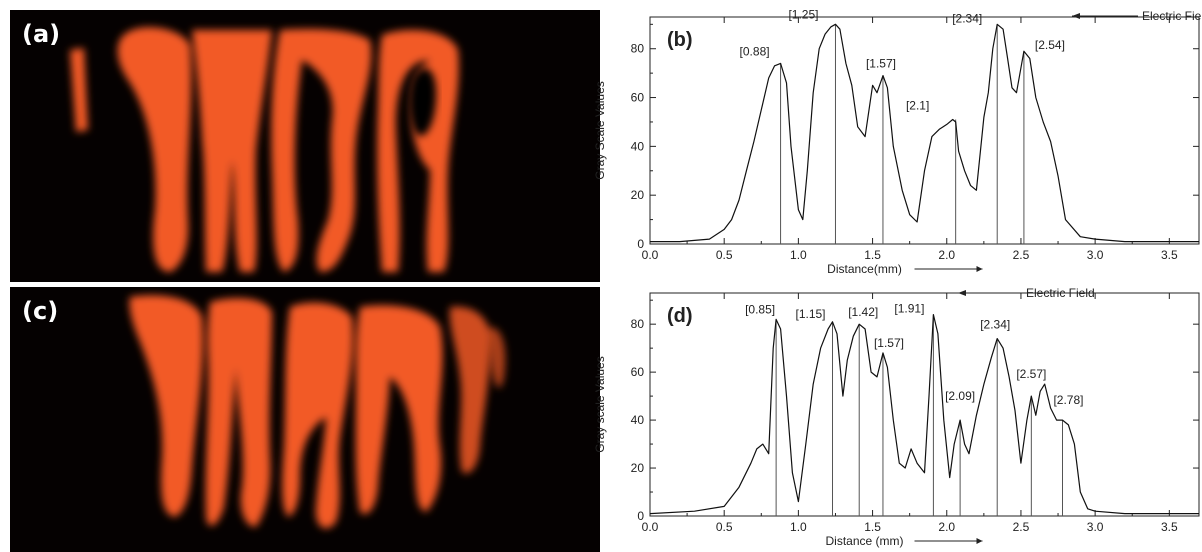 The height and width of the screenshot is (552, 1202). I want to click on peak-label: [2.78], so click(1068, 400).